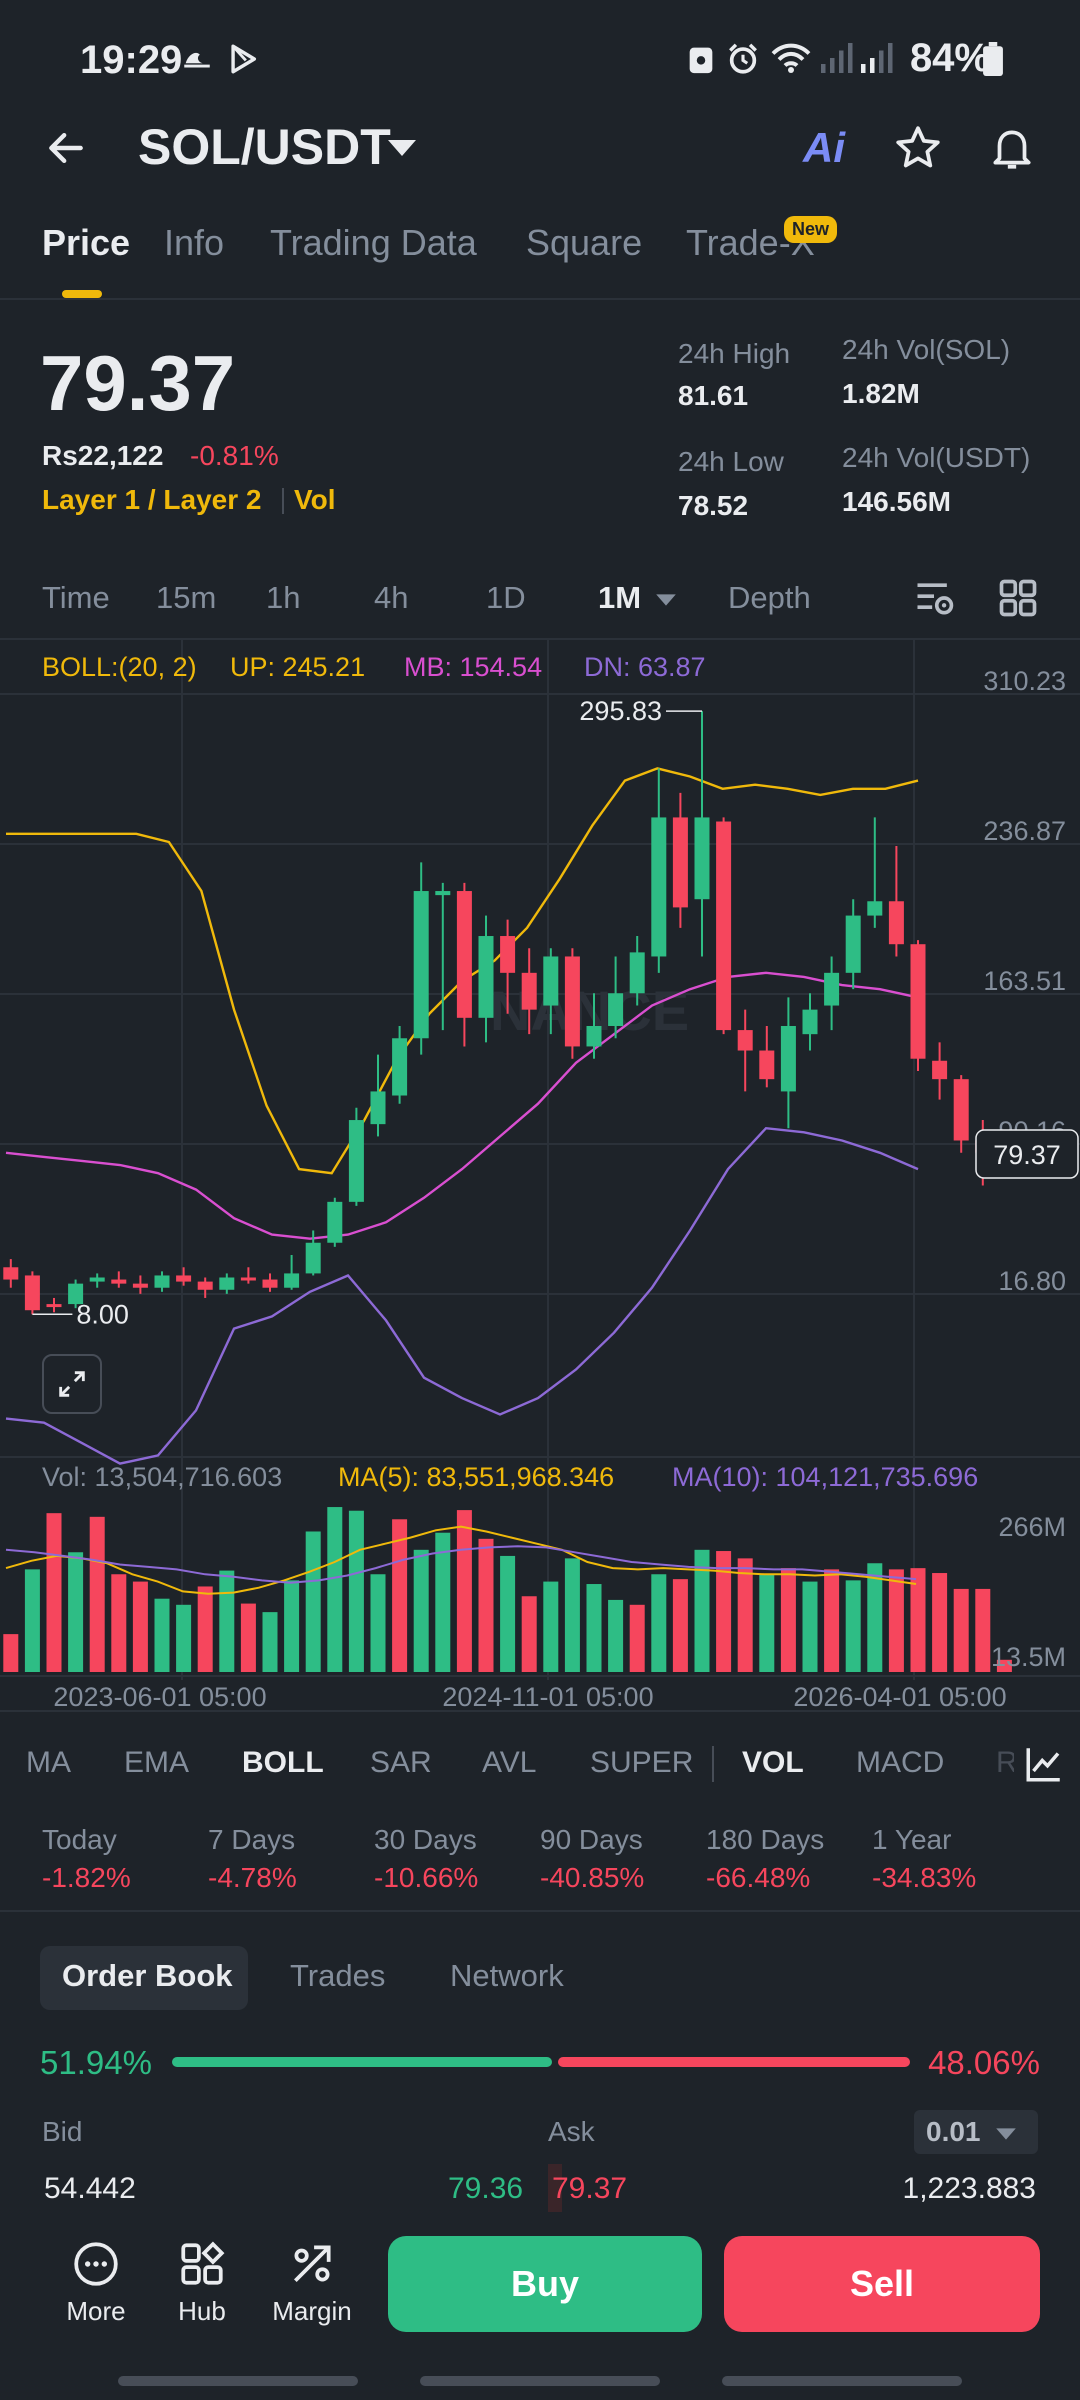 The width and height of the screenshot is (1080, 2400). Describe the element at coordinates (571, 2131) in the screenshot. I see `ask-column-label: Ask` at that location.